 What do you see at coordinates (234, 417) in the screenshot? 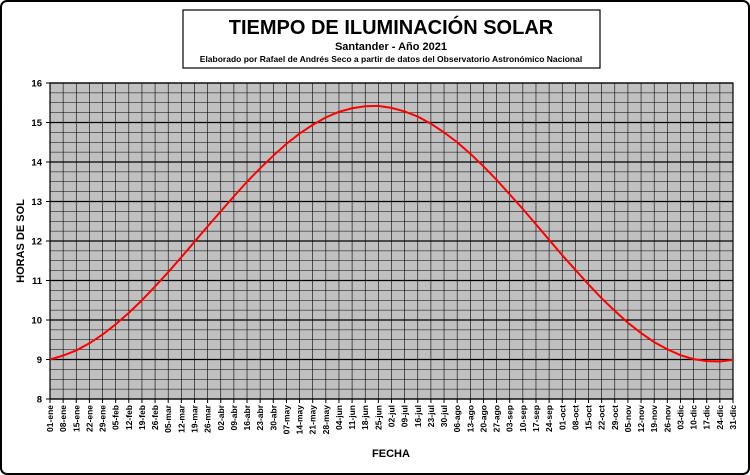
I see `x-tick-label: 09-abr` at bounding box center [234, 417].